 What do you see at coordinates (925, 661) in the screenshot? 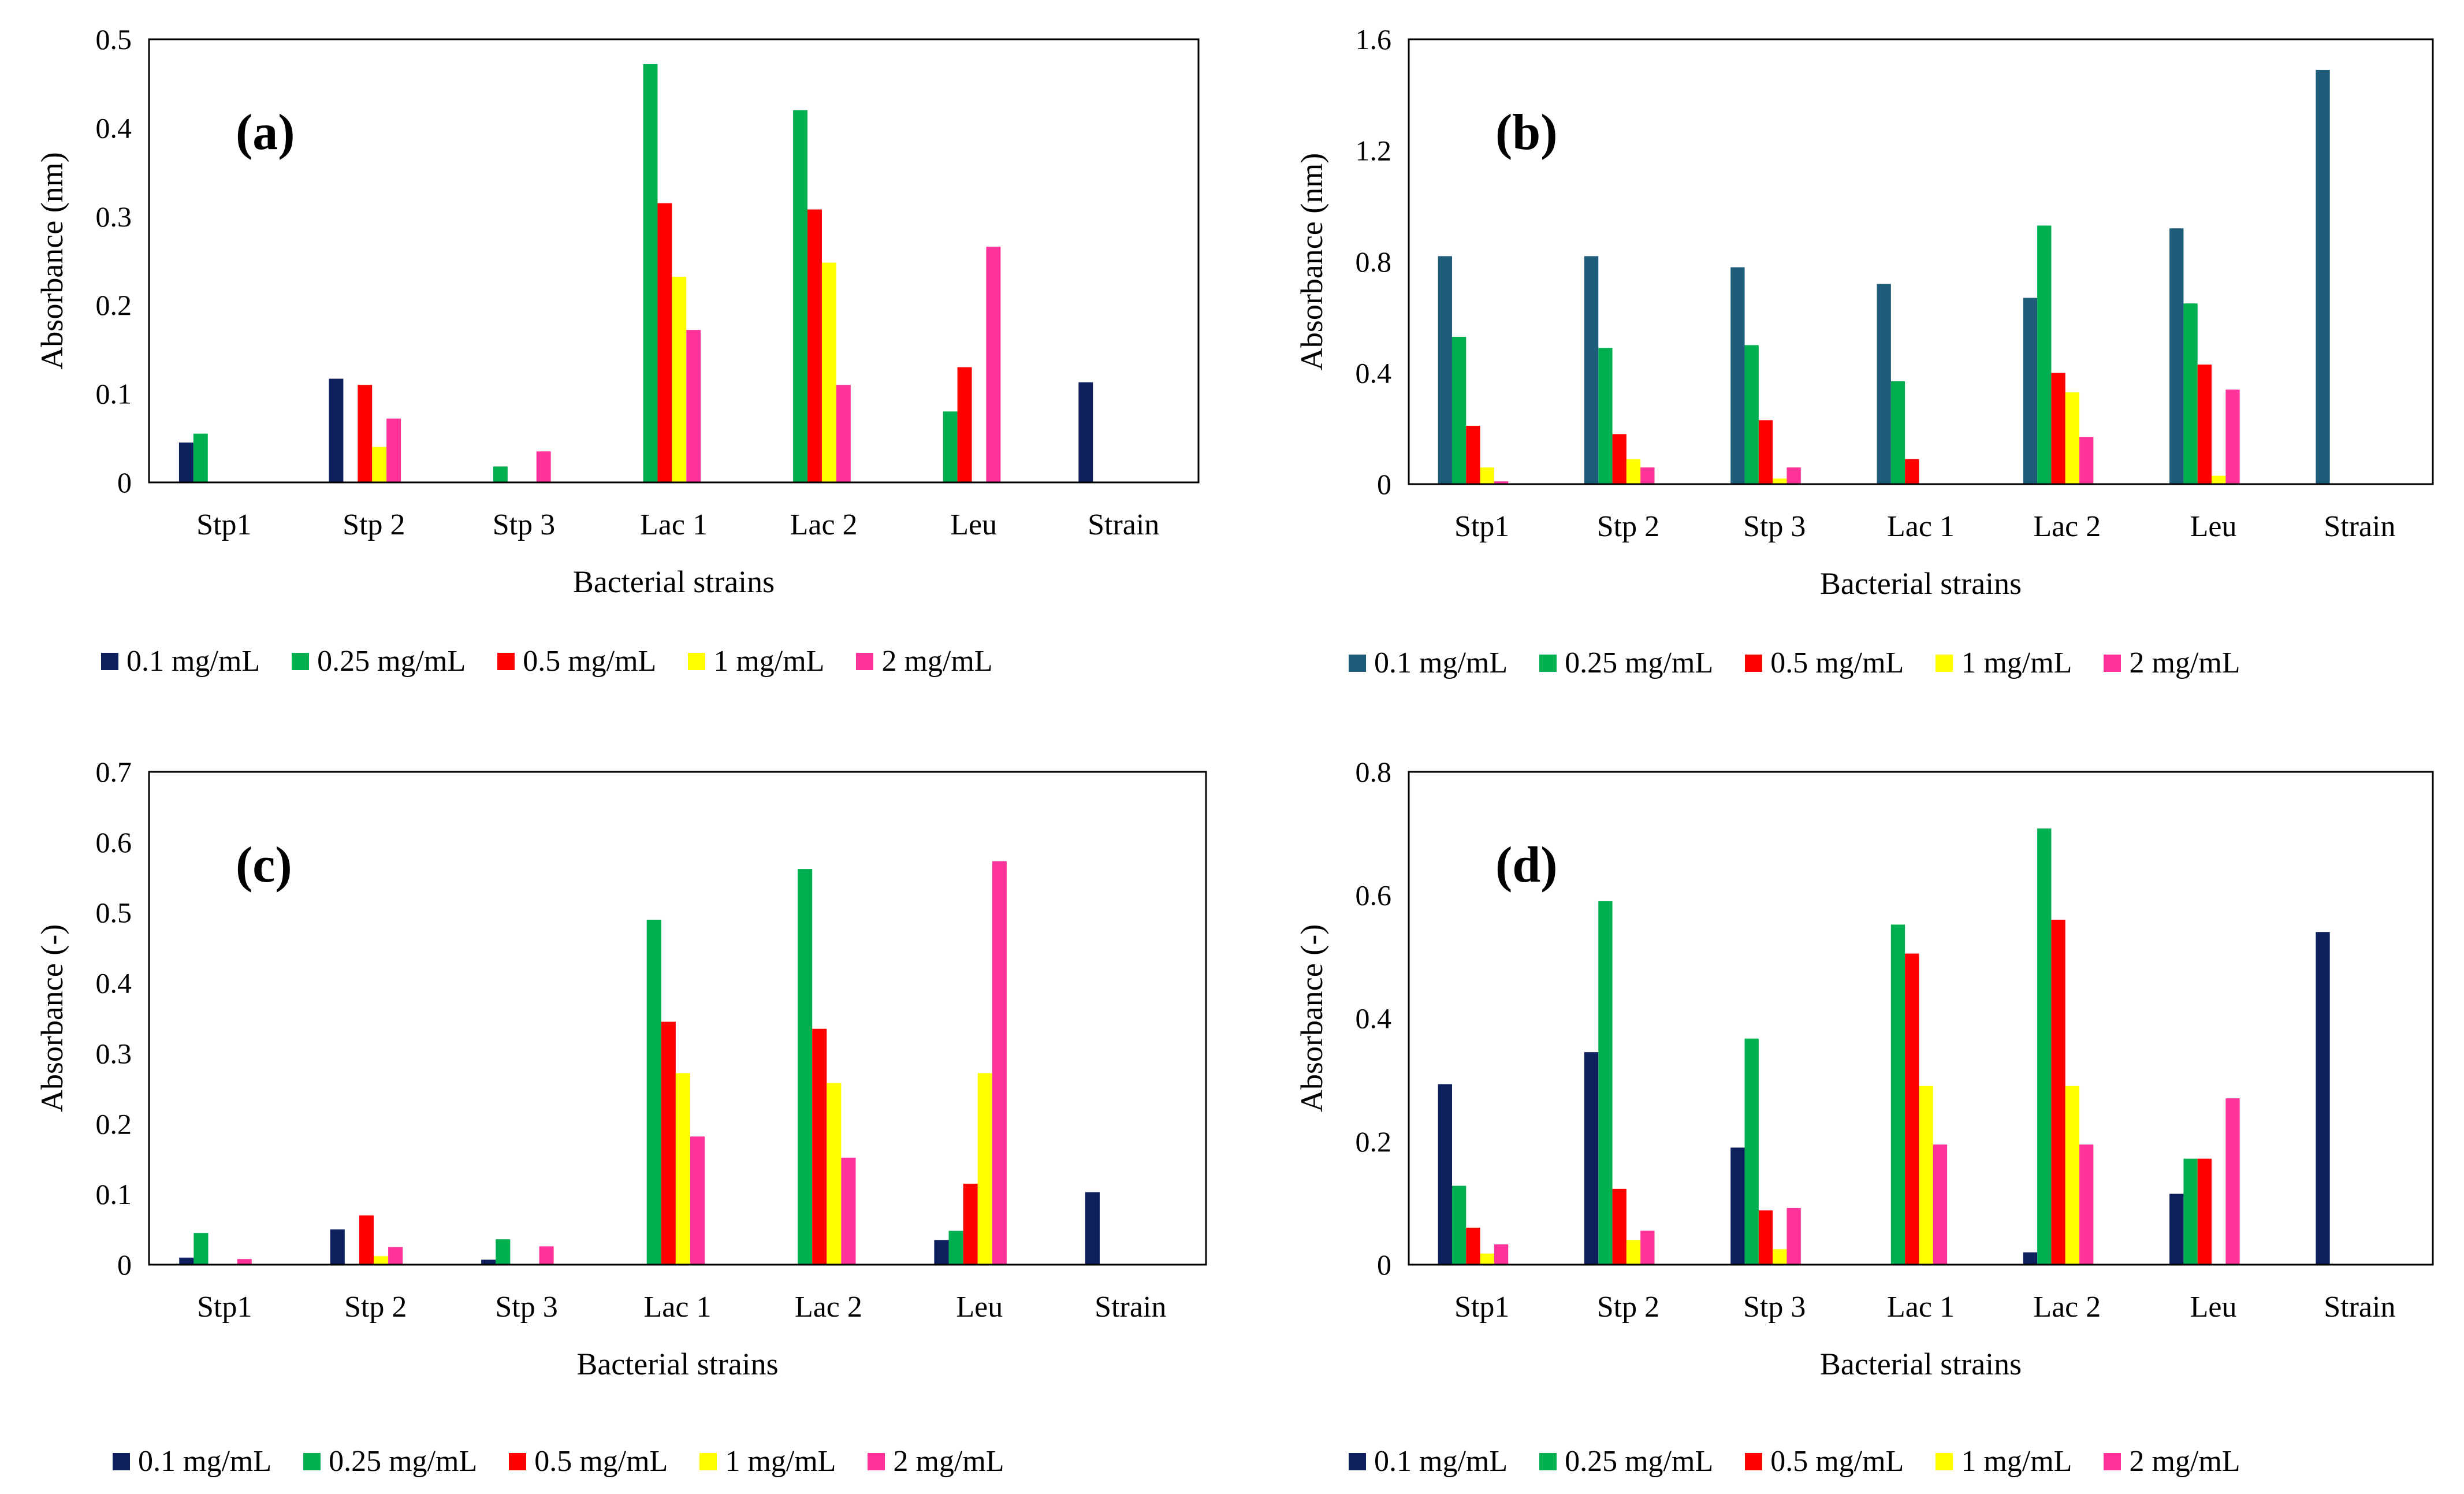
I see `legend-item: 2 mg/mL` at bounding box center [925, 661].